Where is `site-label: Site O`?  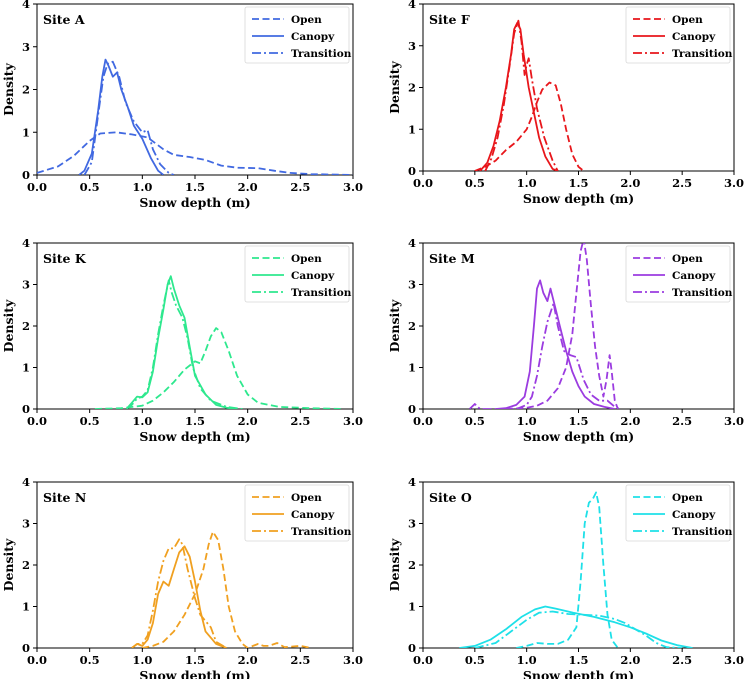
site-label: Site O is located at coordinates (450, 497).